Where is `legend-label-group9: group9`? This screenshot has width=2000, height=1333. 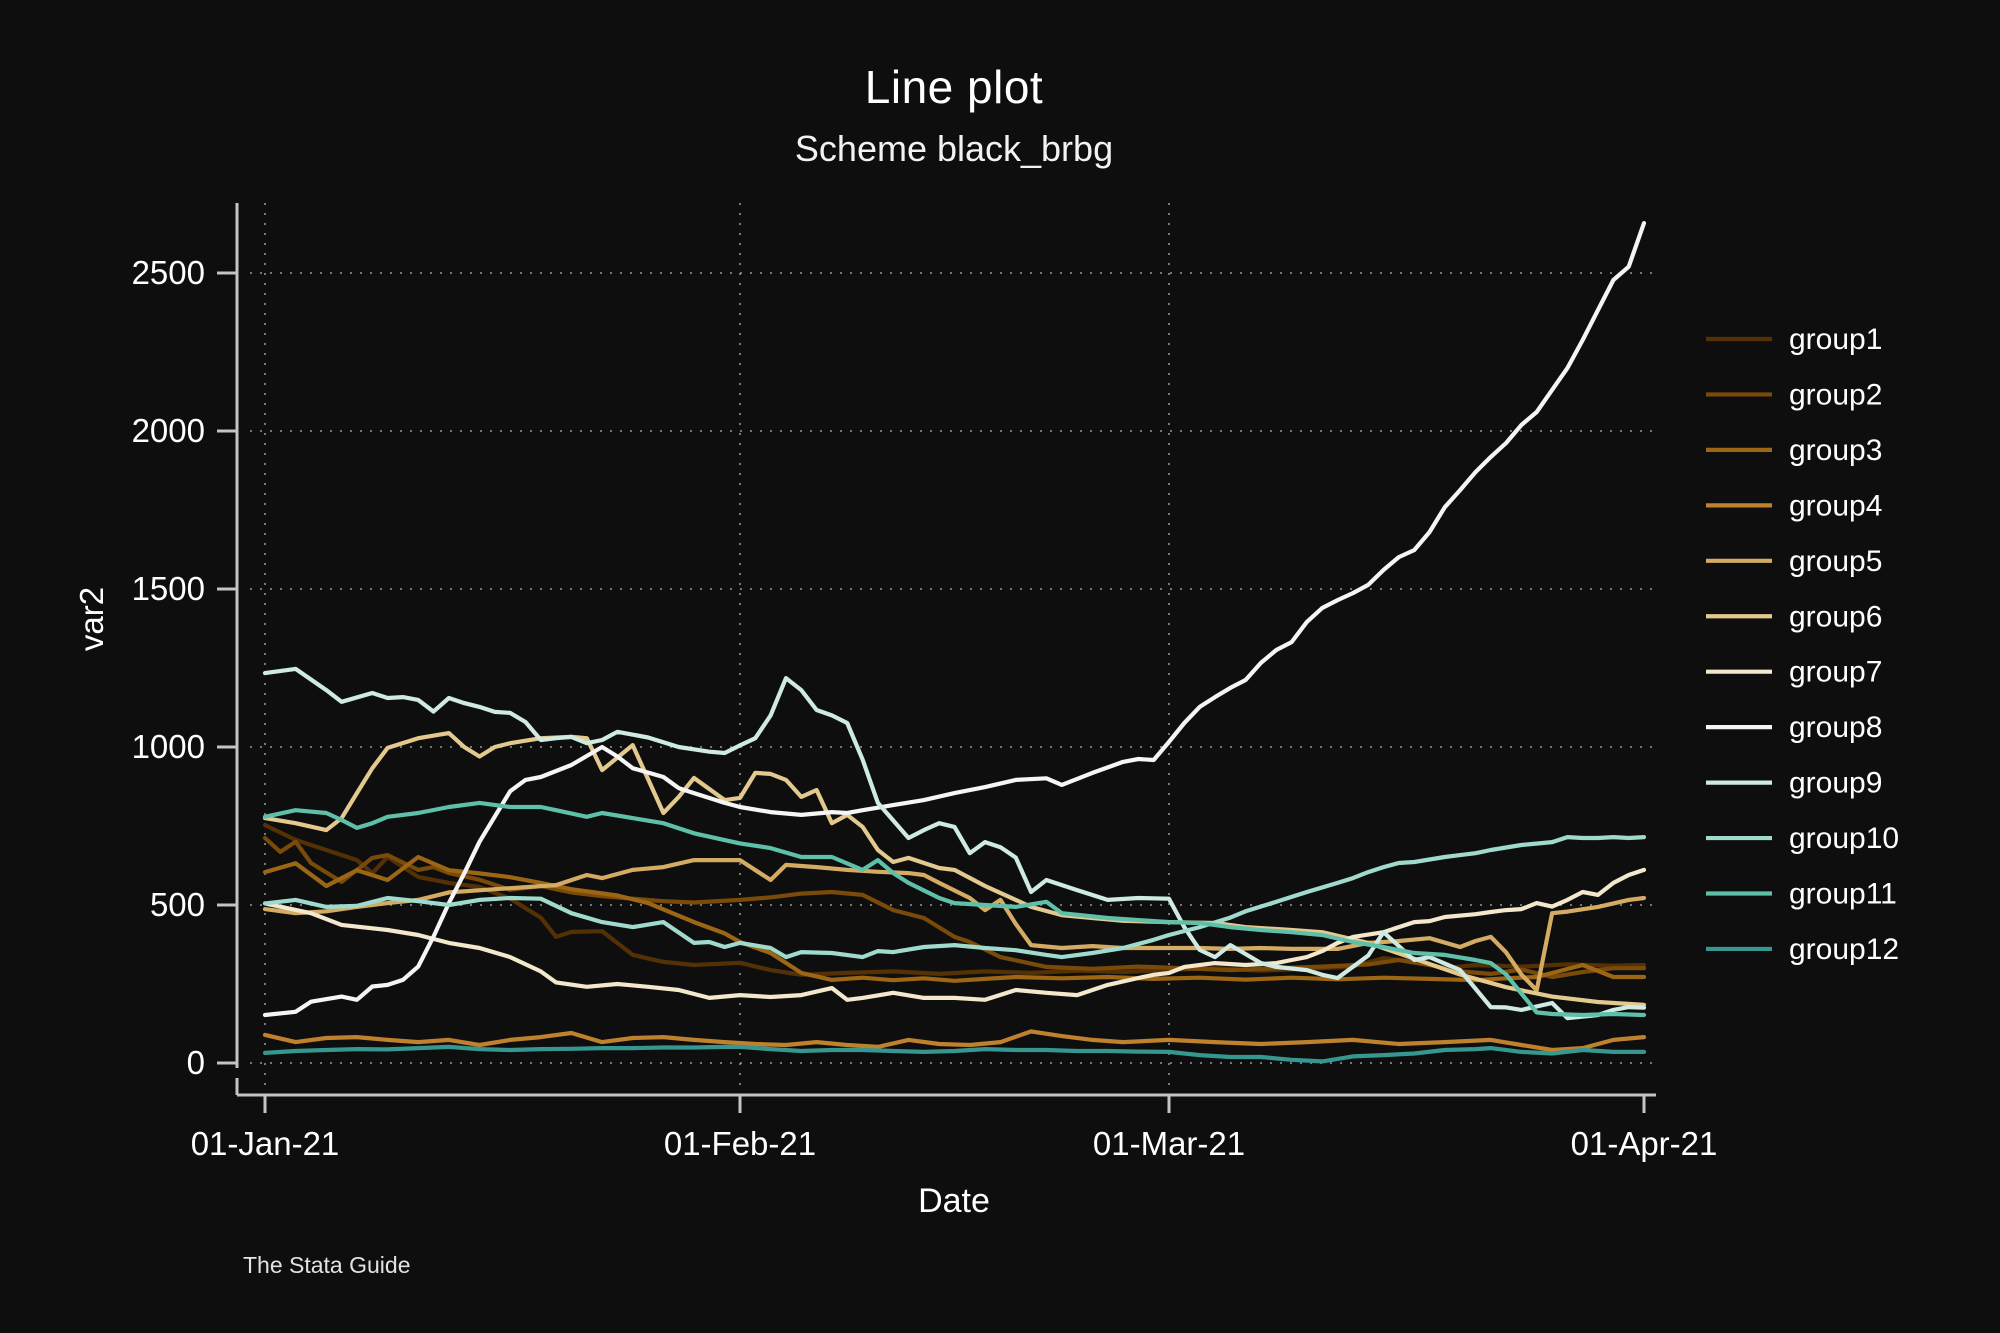
legend-label-group9: group9 is located at coordinates (1835, 783).